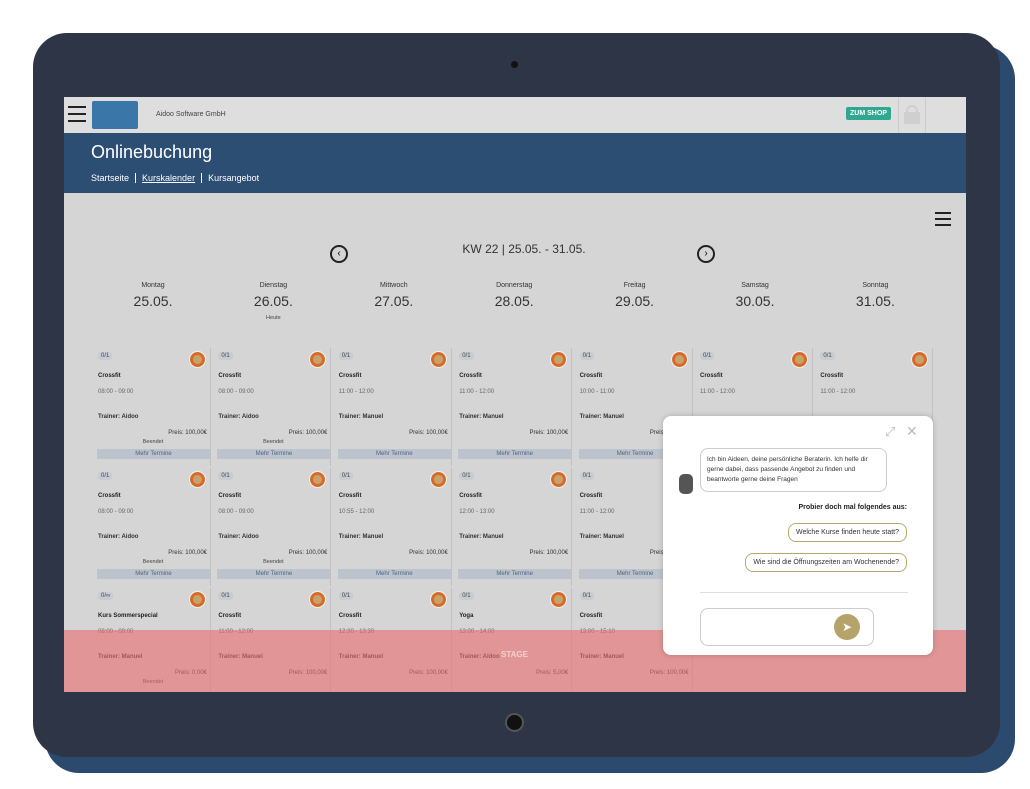  Describe the element at coordinates (153, 301) in the screenshot. I see `day-date: 25.05.` at that location.